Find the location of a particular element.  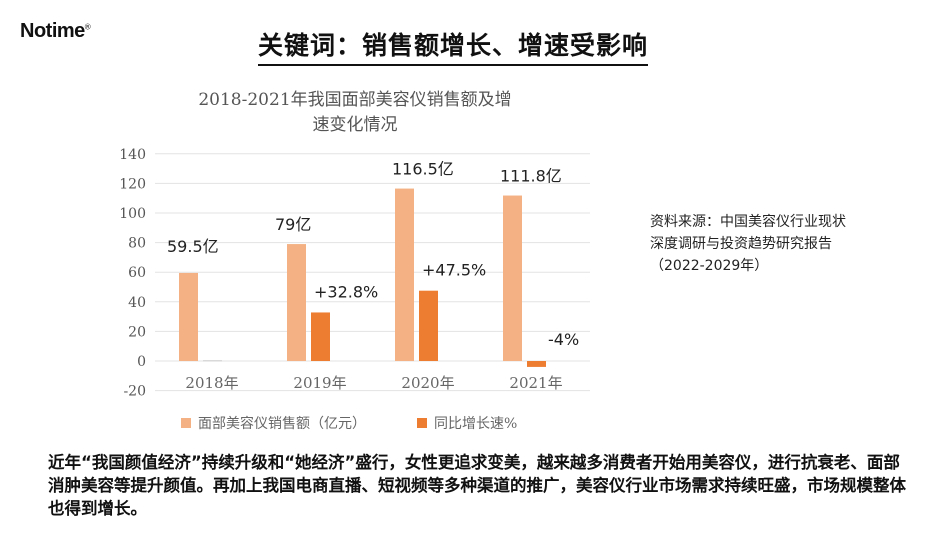

data-label-growth: -4% is located at coordinates (563, 339).